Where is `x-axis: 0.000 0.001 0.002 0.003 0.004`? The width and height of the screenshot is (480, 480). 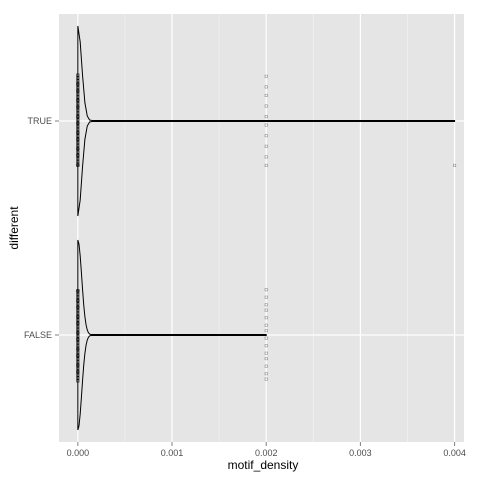
x-axis: 0.000 0.001 0.002 0.003 0.004 is located at coordinates (266, 450).